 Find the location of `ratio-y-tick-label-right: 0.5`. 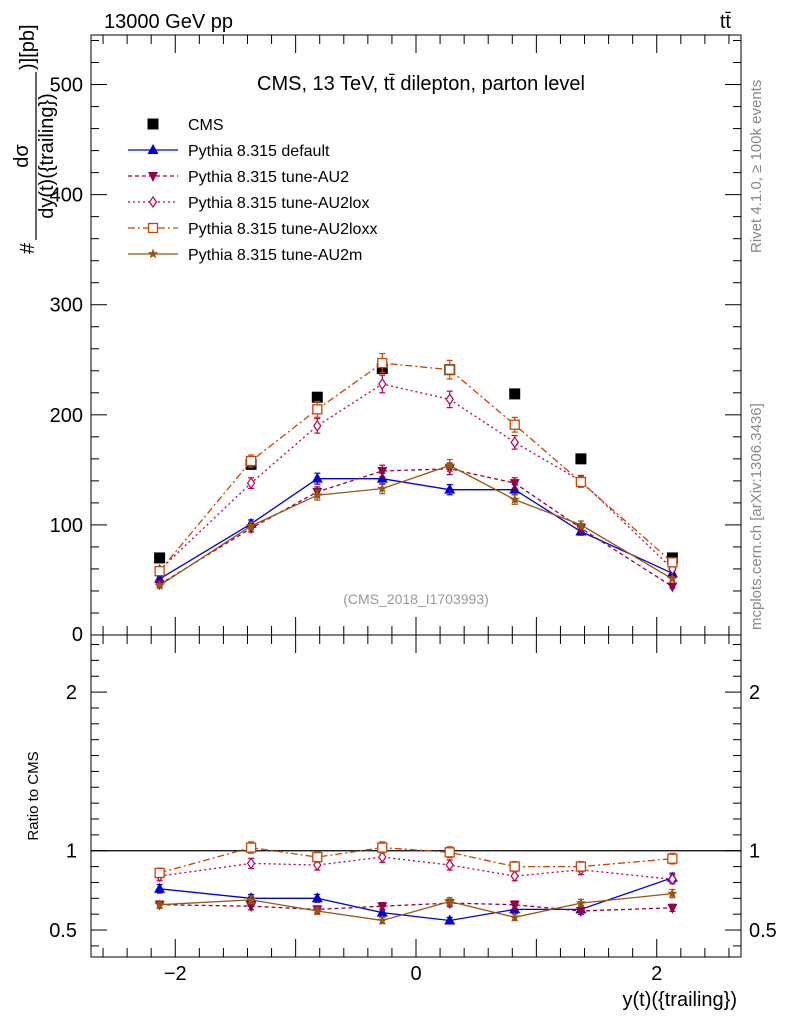

ratio-y-tick-label-right: 0.5 is located at coordinates (763, 931).